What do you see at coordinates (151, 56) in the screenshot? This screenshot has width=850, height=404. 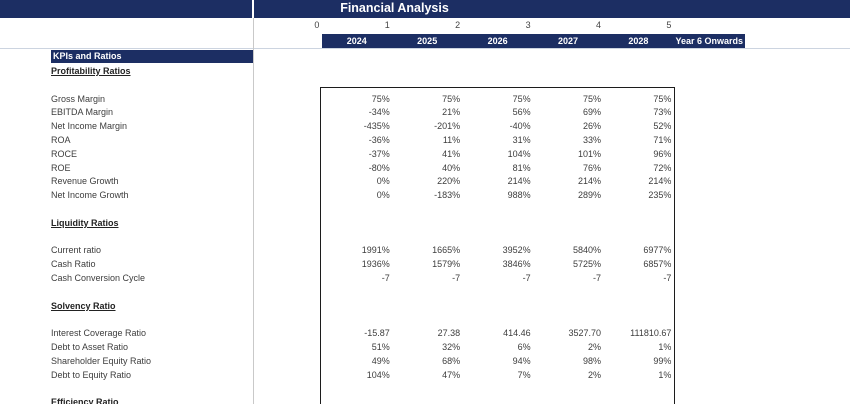 I see `kpis-header-cell: KPIs and Ratios` at bounding box center [151, 56].